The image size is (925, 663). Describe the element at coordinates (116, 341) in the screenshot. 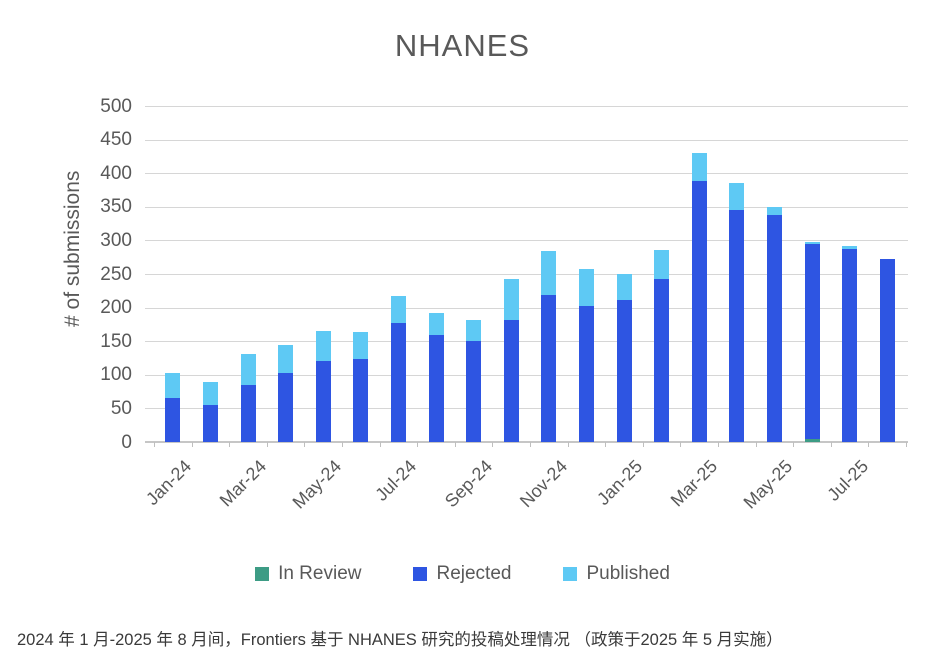

I see `y-tick-label-150: 150` at that location.